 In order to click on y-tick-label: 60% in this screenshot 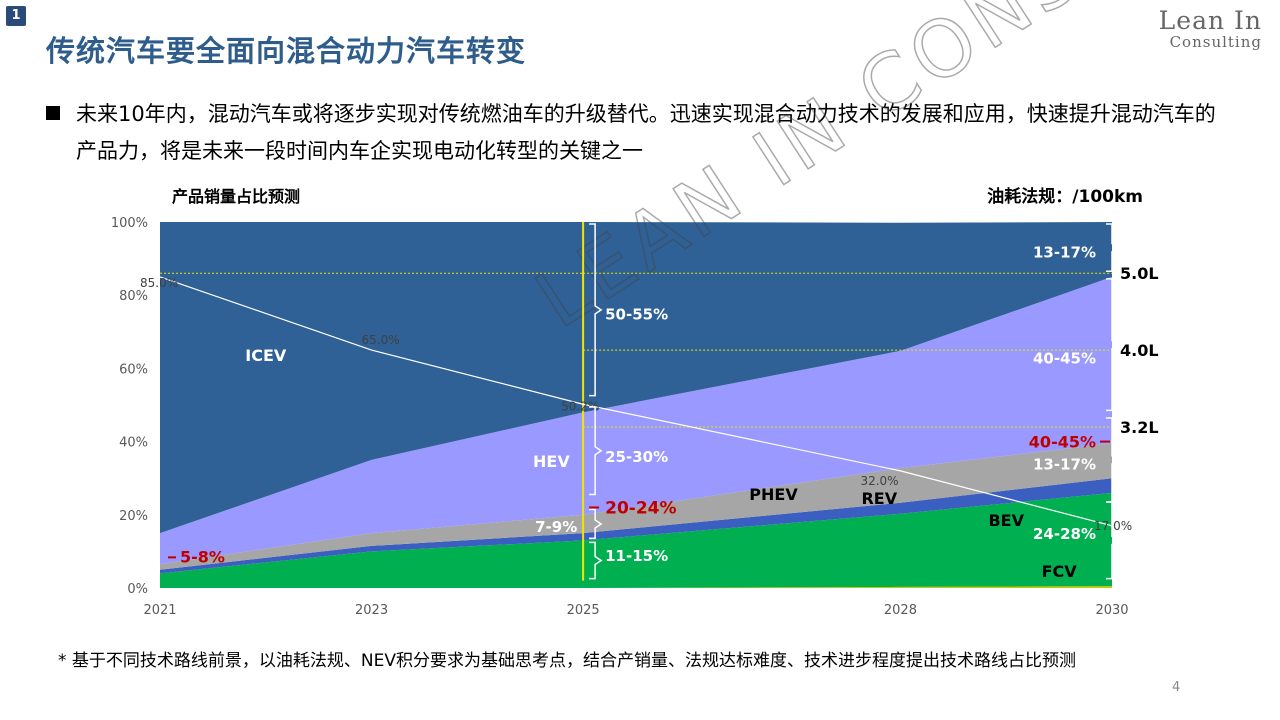, I will do `click(133, 369)`.